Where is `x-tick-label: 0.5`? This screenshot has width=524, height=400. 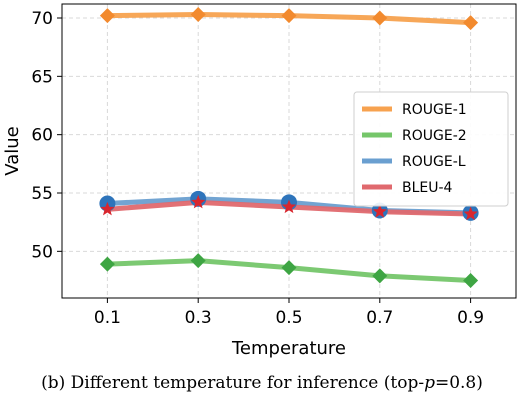 x-tick-label: 0.5 is located at coordinates (288, 318).